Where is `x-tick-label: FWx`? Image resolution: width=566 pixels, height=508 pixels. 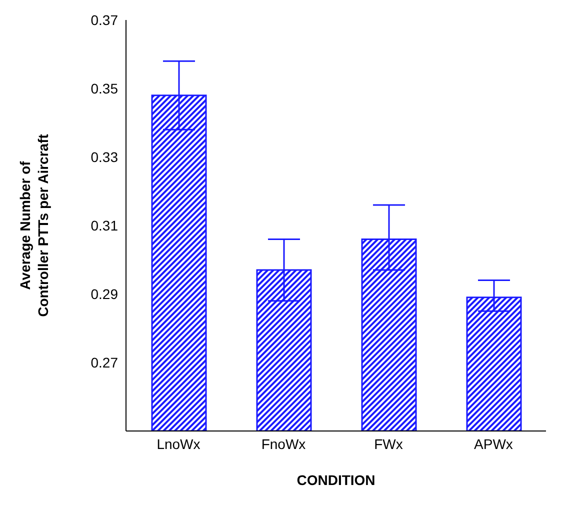 x-tick-label: FWx is located at coordinates (388, 444).